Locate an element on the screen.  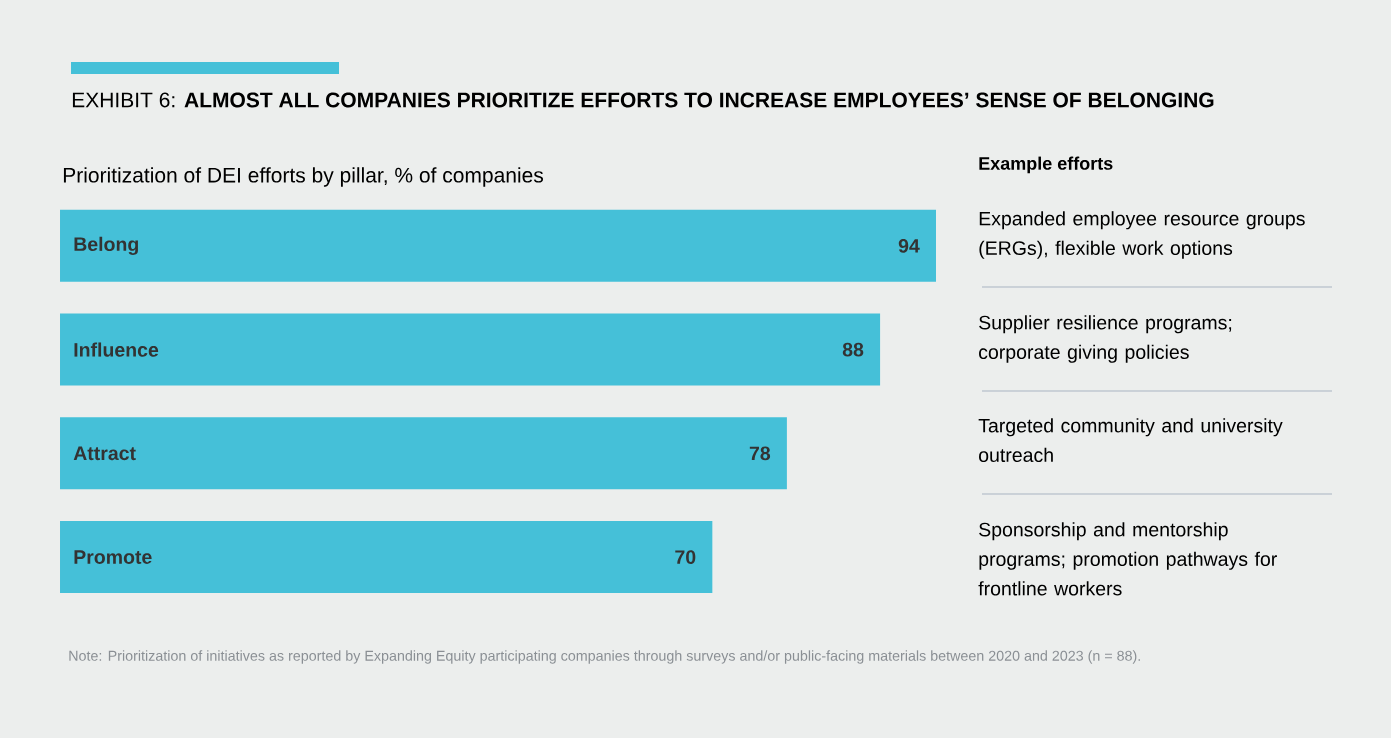
text: Supplier resilience programs; corporate giving policies is located at coordinates (1105, 339).